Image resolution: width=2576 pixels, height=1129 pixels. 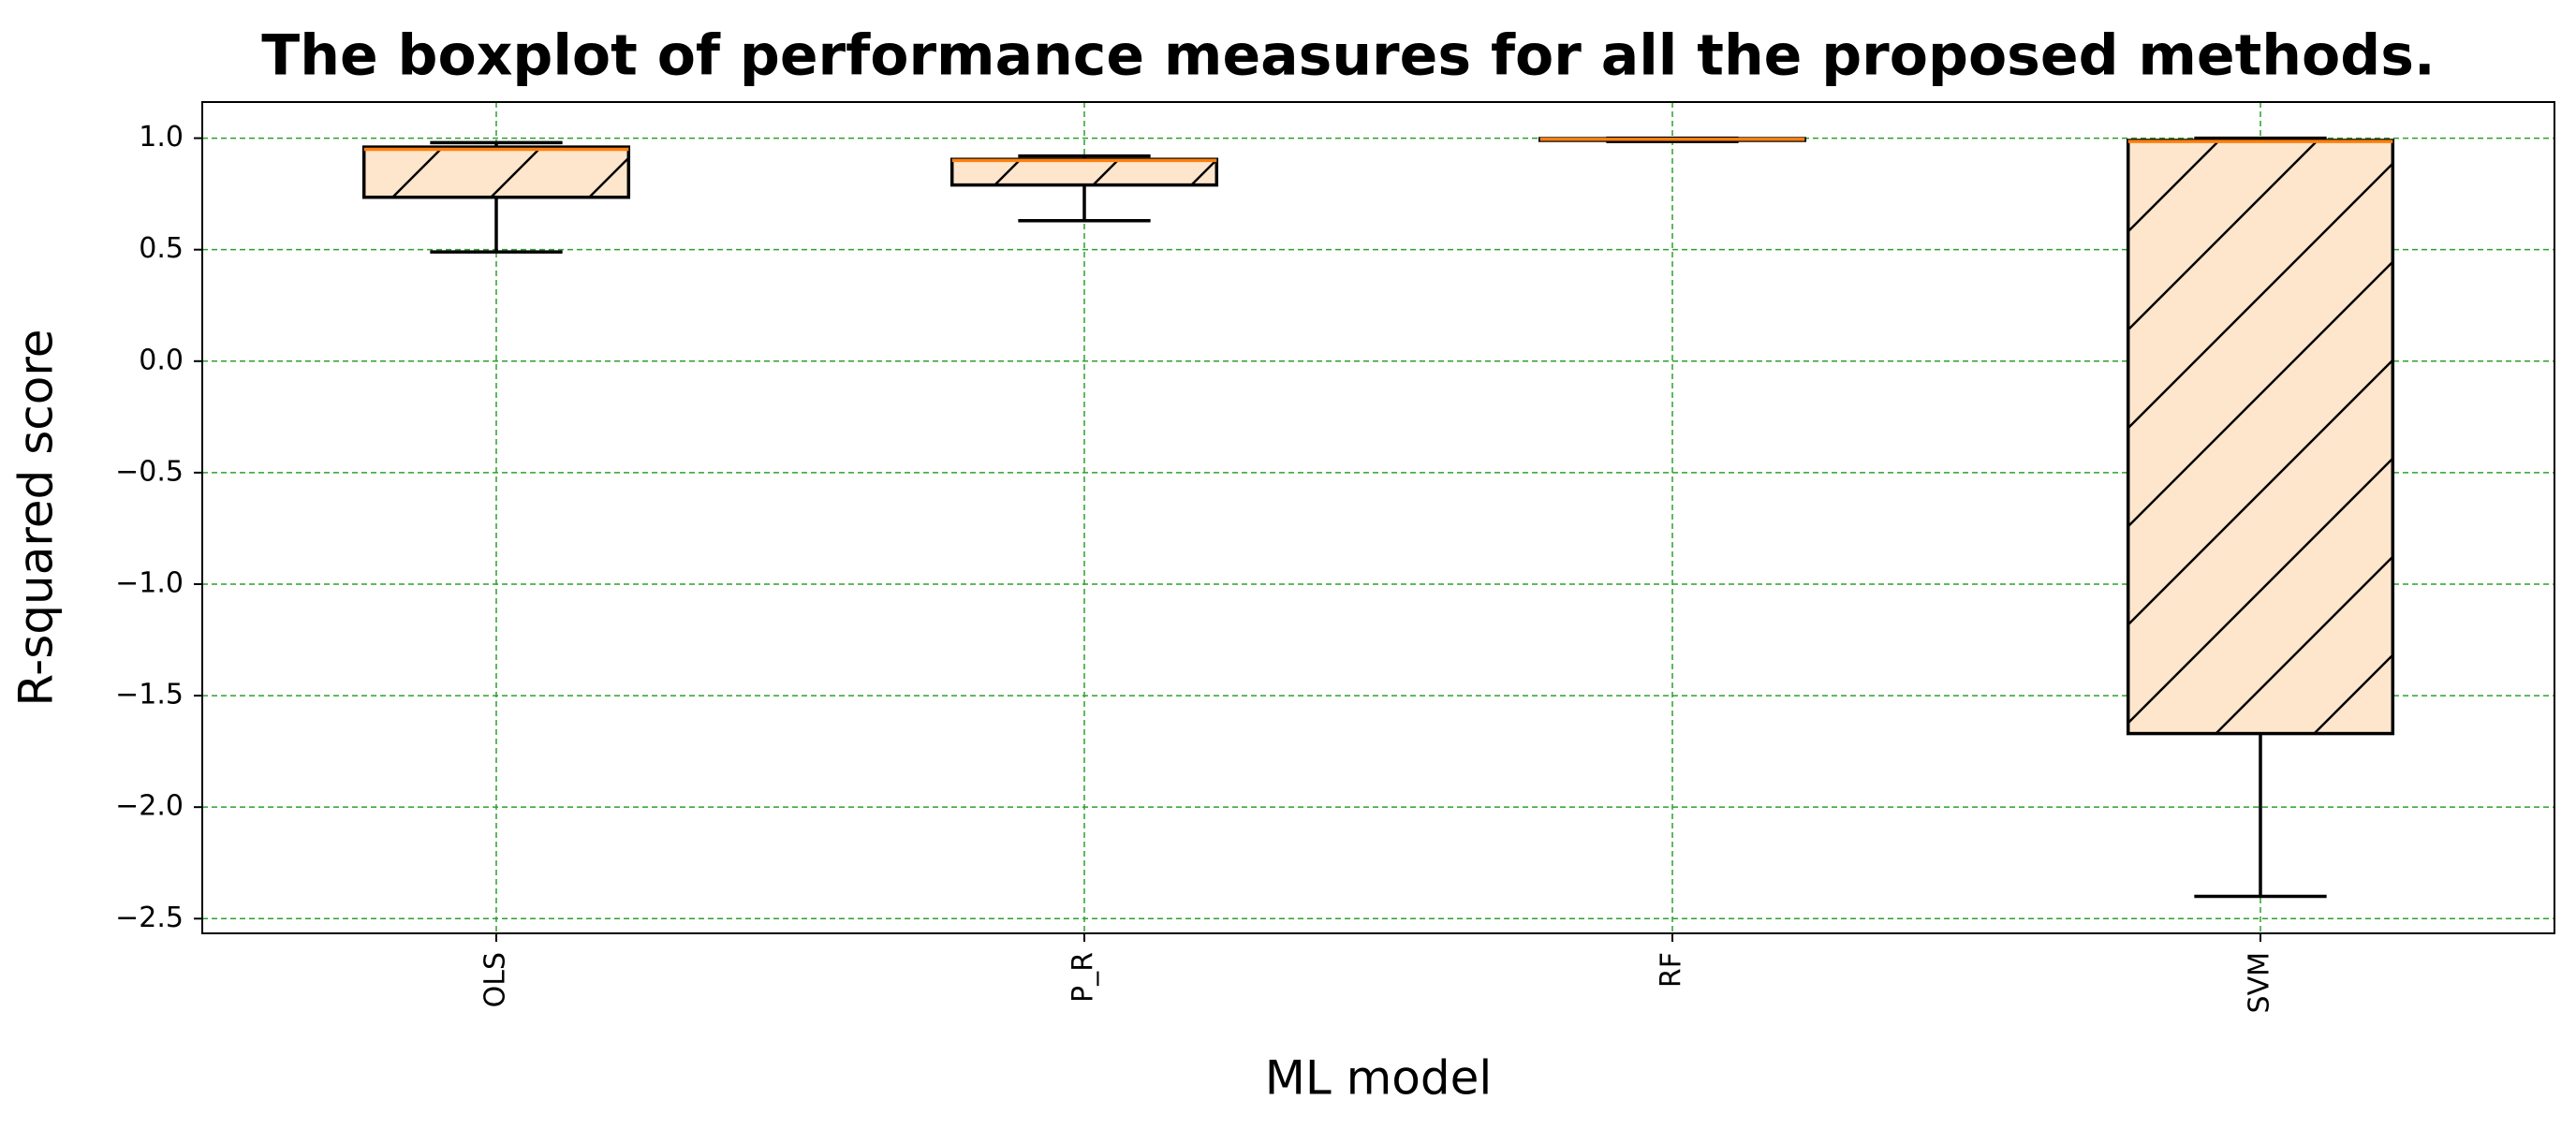 I want to click on y-tick-label: −1.0, so click(x=149, y=583).